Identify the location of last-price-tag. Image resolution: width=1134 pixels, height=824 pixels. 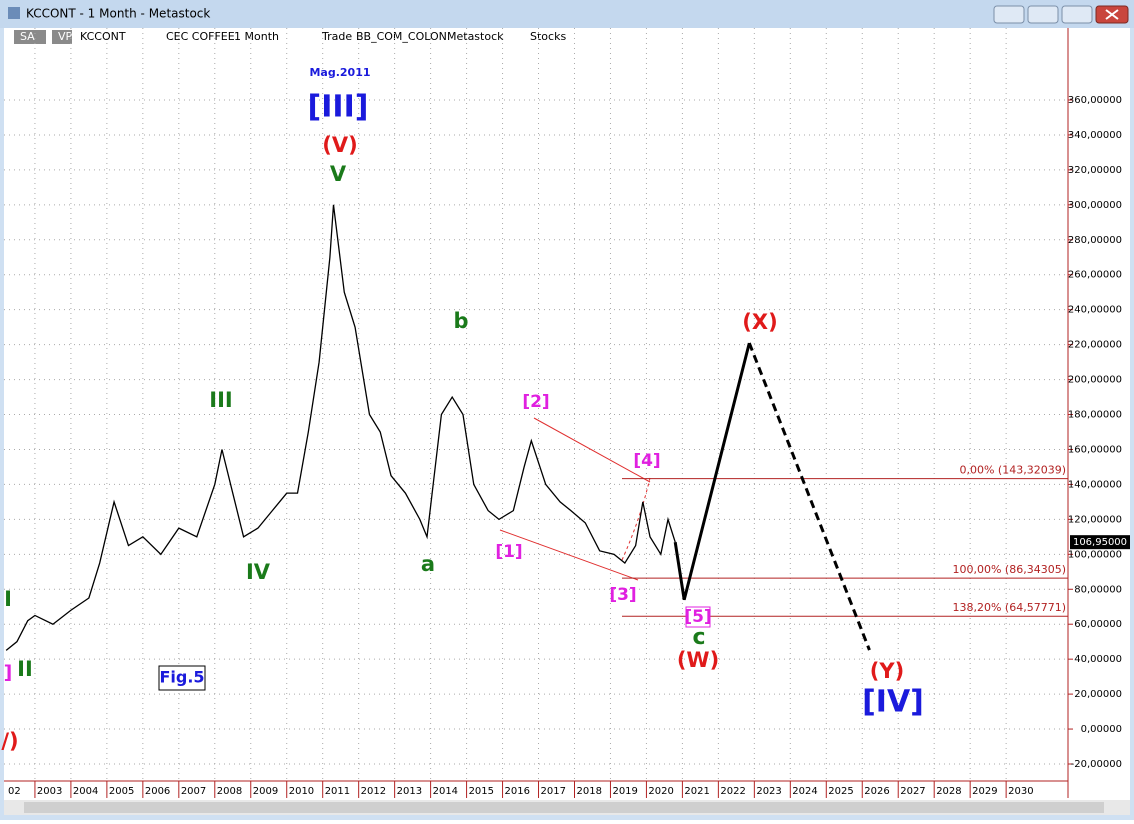
(1100, 542).